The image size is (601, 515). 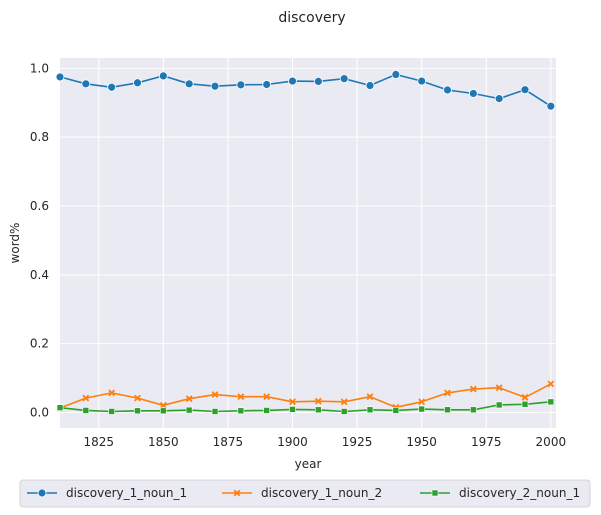 I want to click on x-tick-label: 1850, so click(x=163, y=442).